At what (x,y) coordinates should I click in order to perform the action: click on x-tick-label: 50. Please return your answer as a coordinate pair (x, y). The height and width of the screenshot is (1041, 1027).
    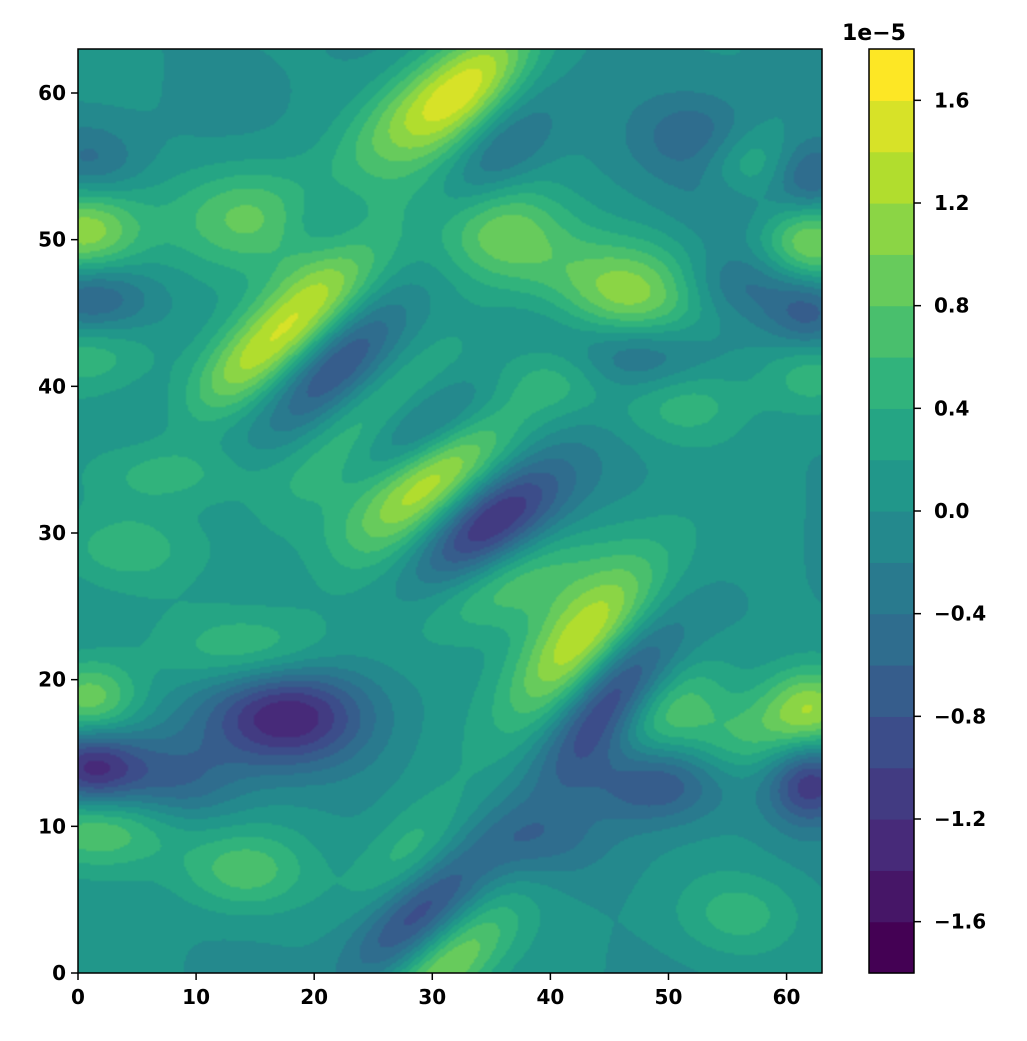
    Looking at the image, I should click on (669, 997).